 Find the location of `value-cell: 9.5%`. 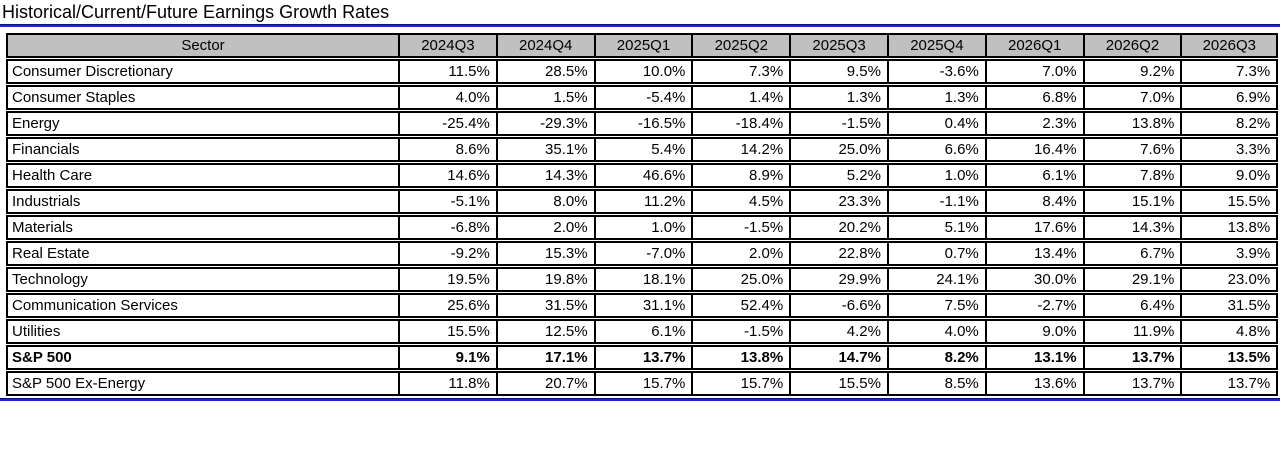

value-cell: 9.5% is located at coordinates (838, 71).